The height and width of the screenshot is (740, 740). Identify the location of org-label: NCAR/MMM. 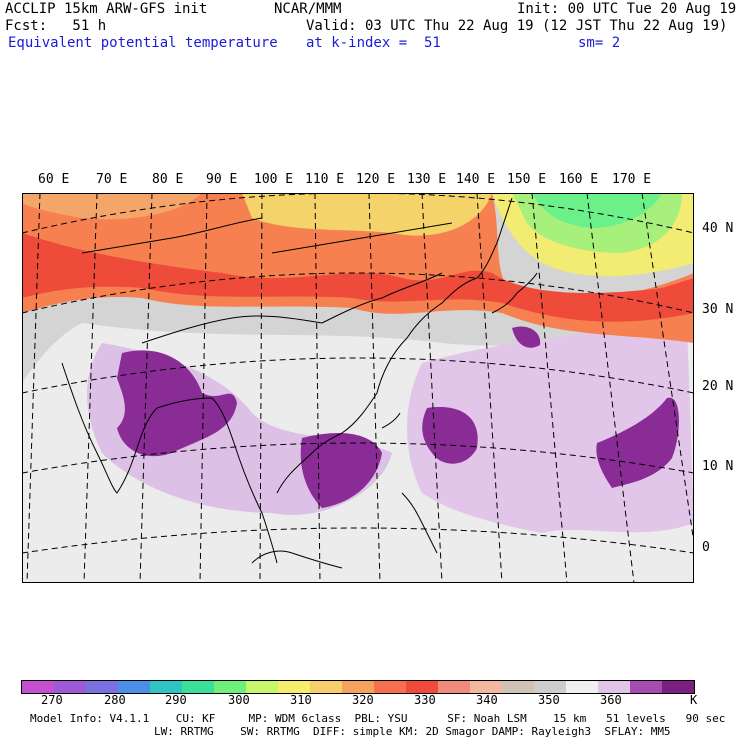
(308, 9).